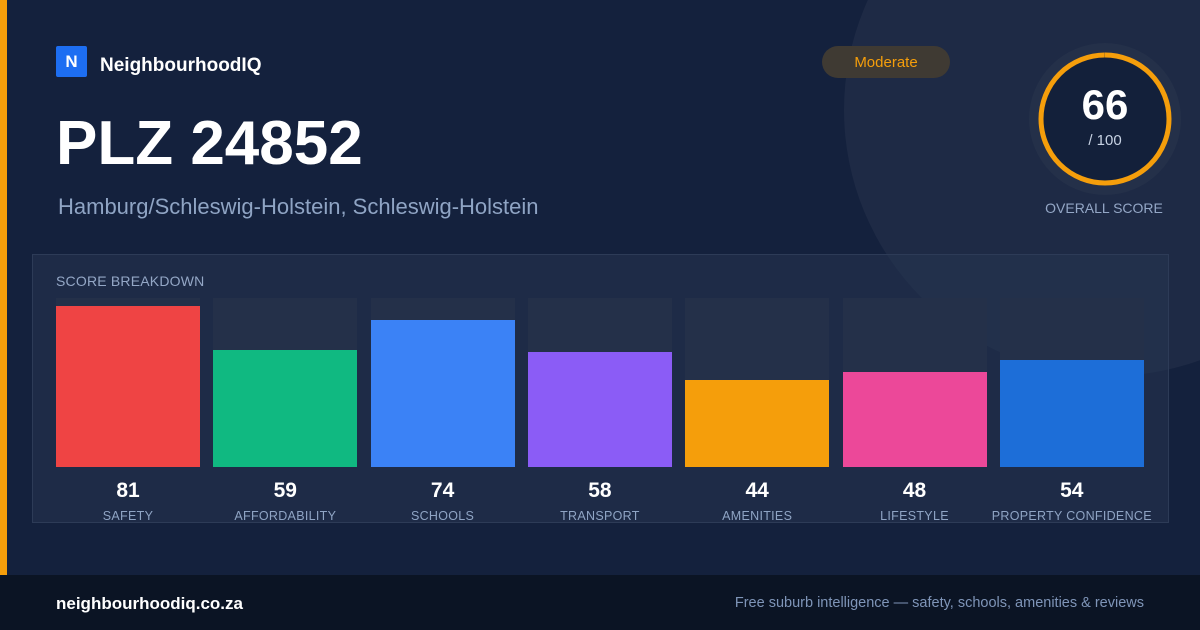  I want to click on score-ring-arc, so click(1105, 119).